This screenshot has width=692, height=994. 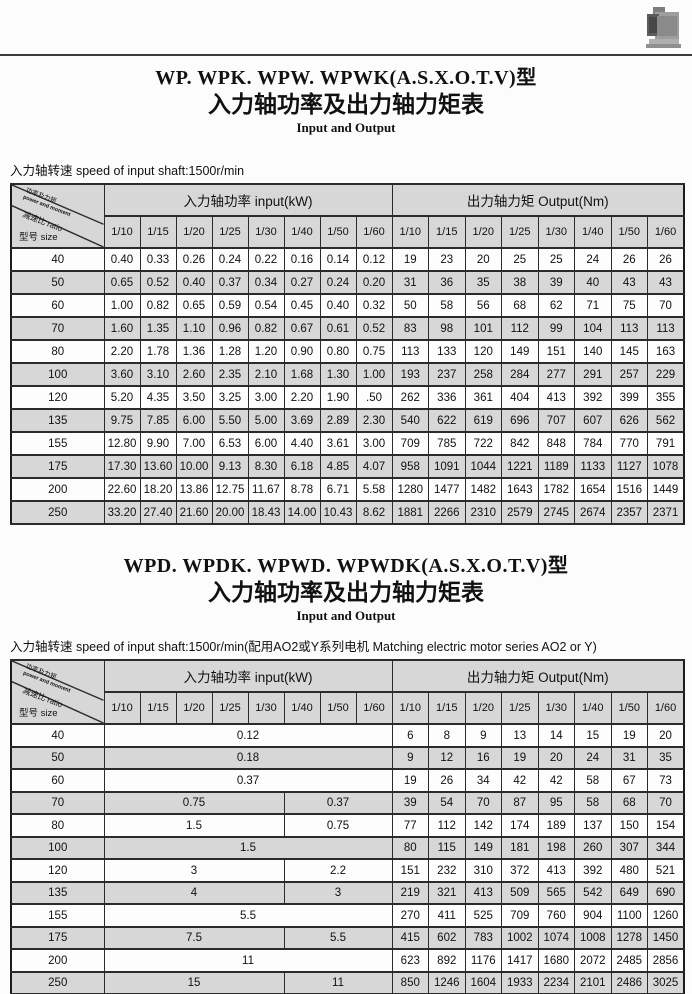 I want to click on output-torque-cell: 958, so click(x=410, y=467).